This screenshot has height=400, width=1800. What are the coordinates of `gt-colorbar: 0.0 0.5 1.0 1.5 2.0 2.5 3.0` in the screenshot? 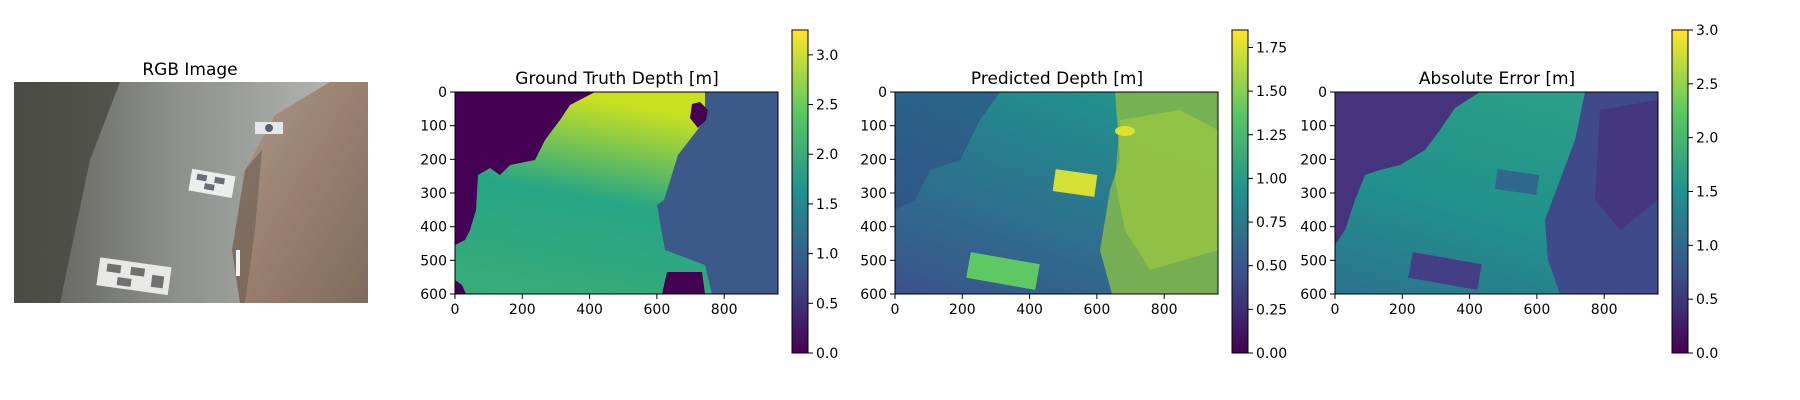 It's located at (814, 195).